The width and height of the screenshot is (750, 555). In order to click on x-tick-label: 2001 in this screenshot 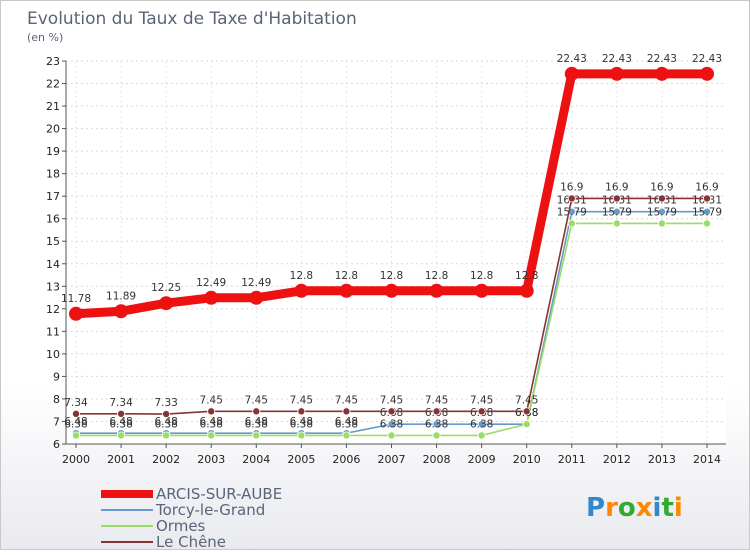, I will do `click(121, 459)`.